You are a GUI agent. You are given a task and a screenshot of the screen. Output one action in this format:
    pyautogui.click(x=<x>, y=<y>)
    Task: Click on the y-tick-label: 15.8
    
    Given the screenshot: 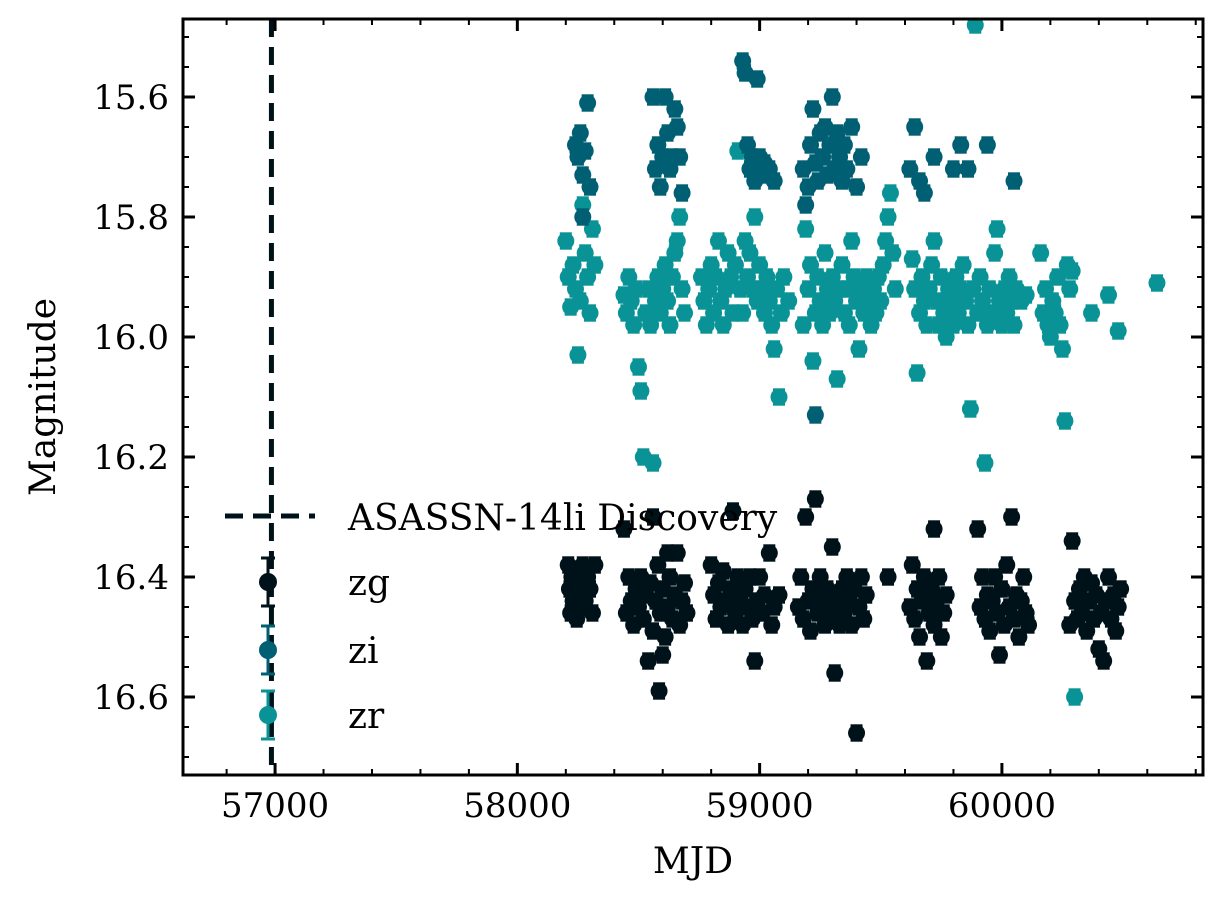 What is the action you would take?
    pyautogui.click(x=131, y=218)
    